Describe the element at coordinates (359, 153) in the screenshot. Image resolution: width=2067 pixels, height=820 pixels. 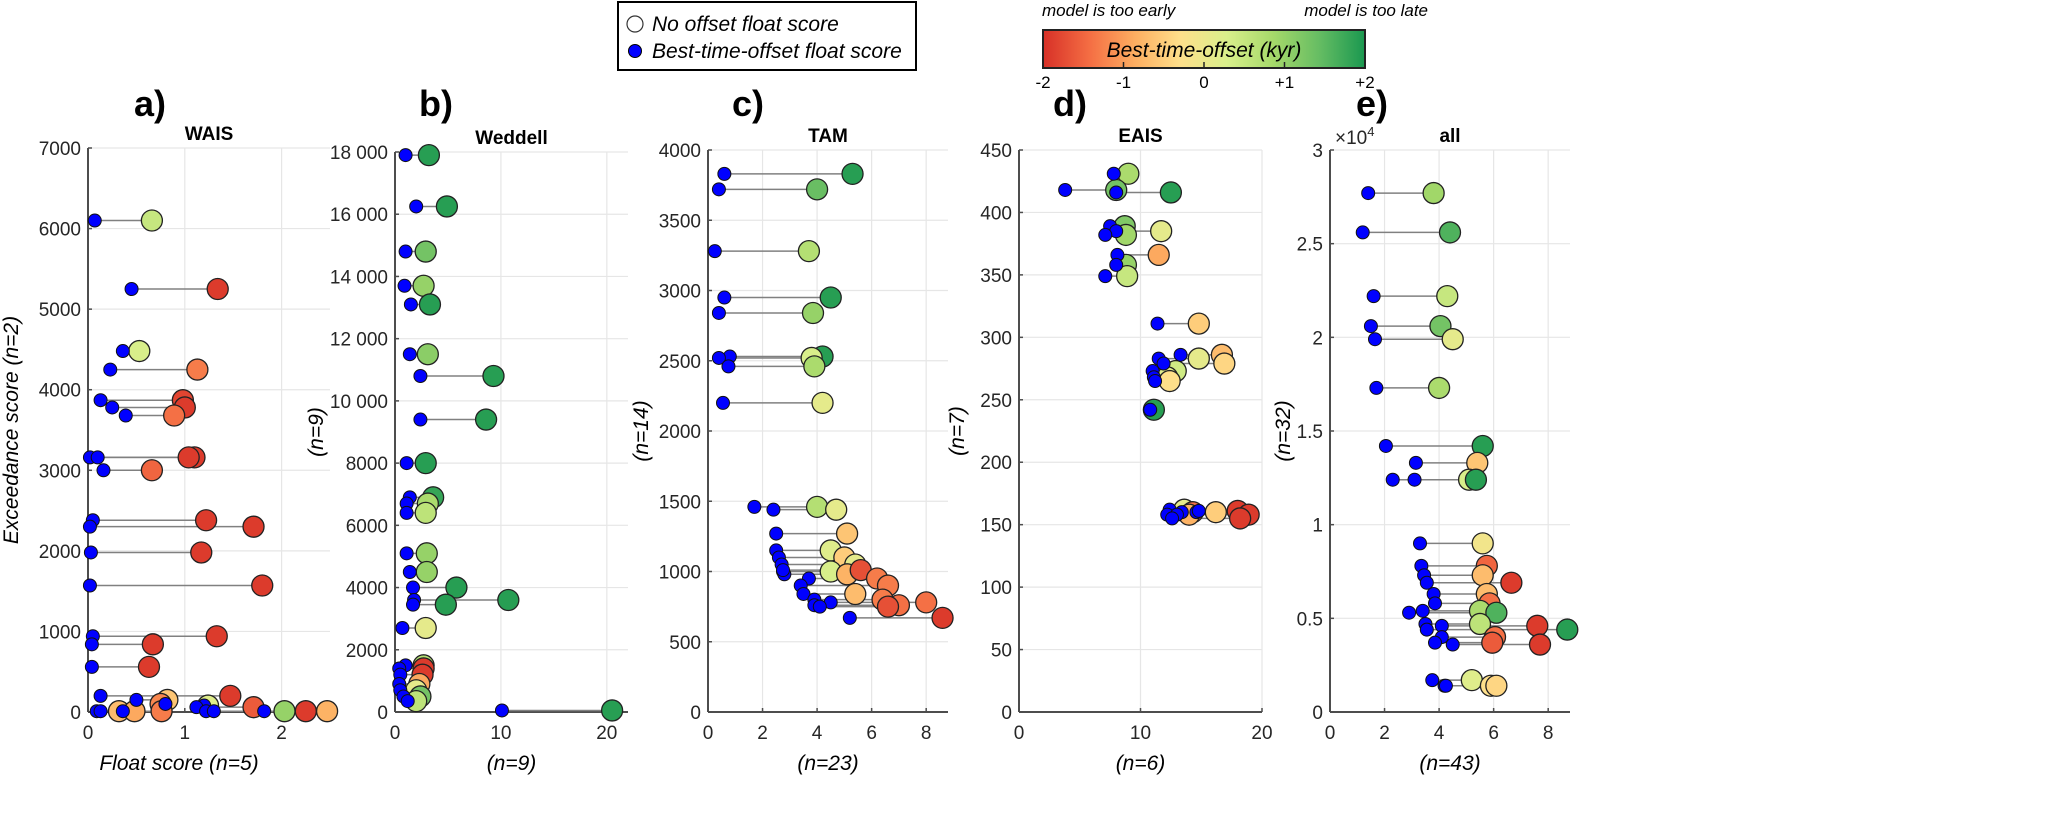
I see `y-tick-label: 18 000` at that location.